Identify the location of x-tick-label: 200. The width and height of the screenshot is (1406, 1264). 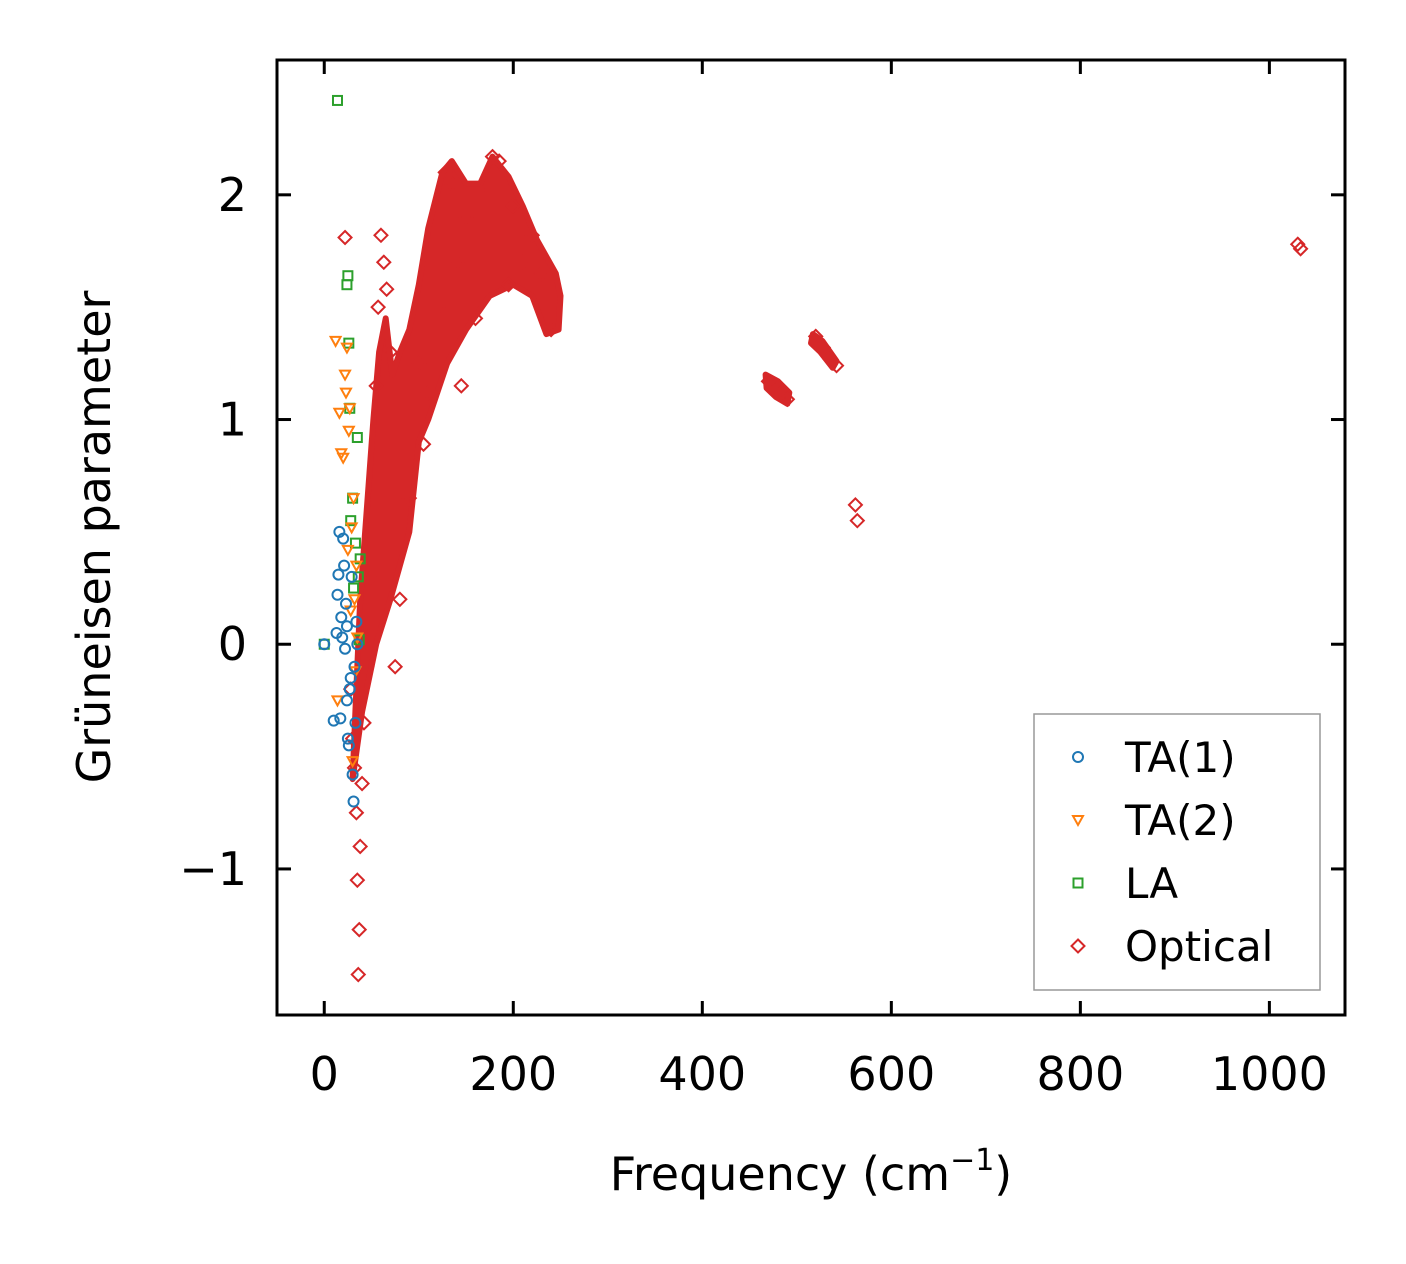
(513, 1074).